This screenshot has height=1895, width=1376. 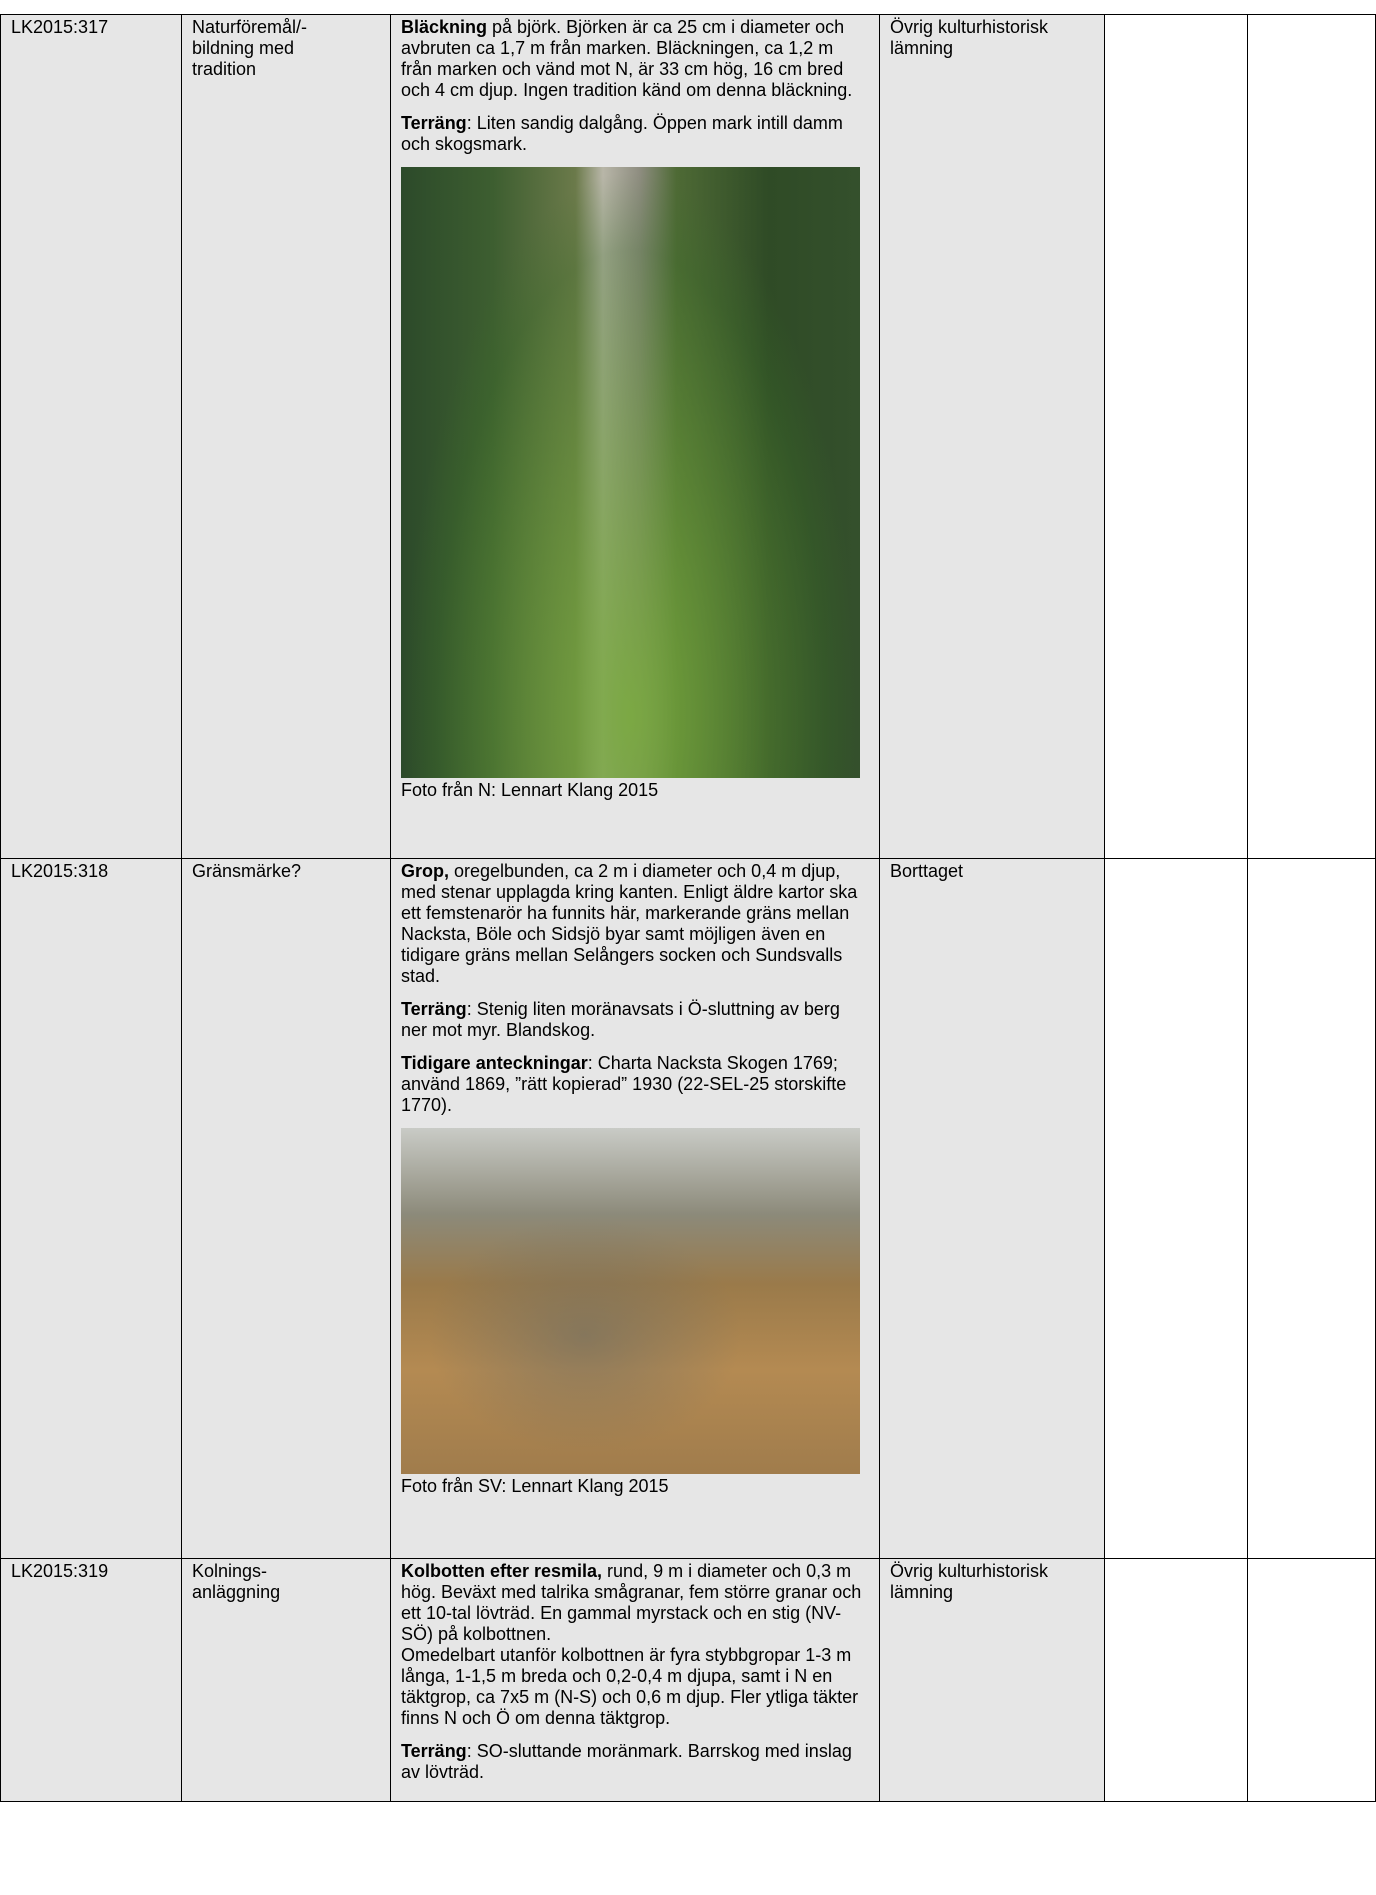 I want to click on type-cell: Kolnings- anläggning, so click(x=286, y=1680).